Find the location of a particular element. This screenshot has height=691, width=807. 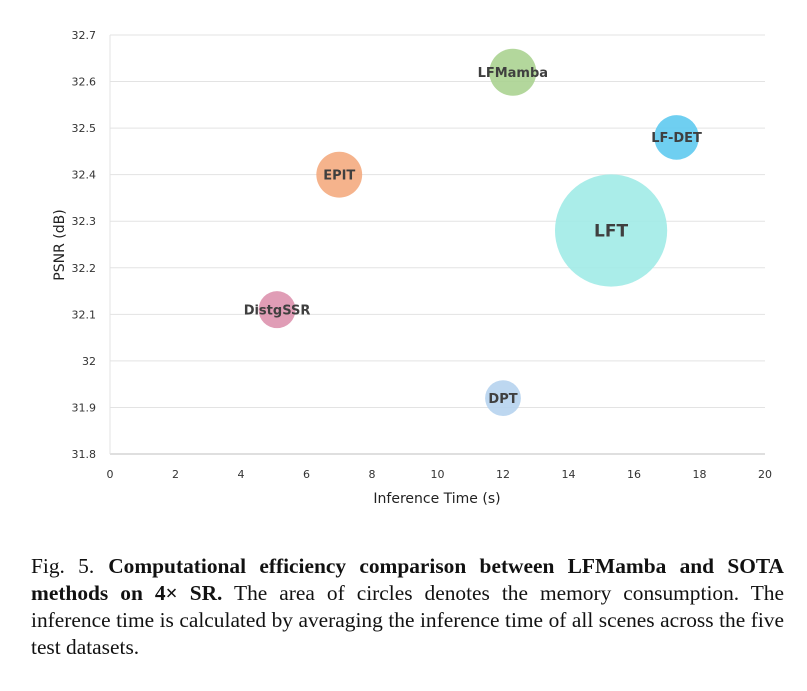

y-tick-label: 32.4 is located at coordinates (84, 175).